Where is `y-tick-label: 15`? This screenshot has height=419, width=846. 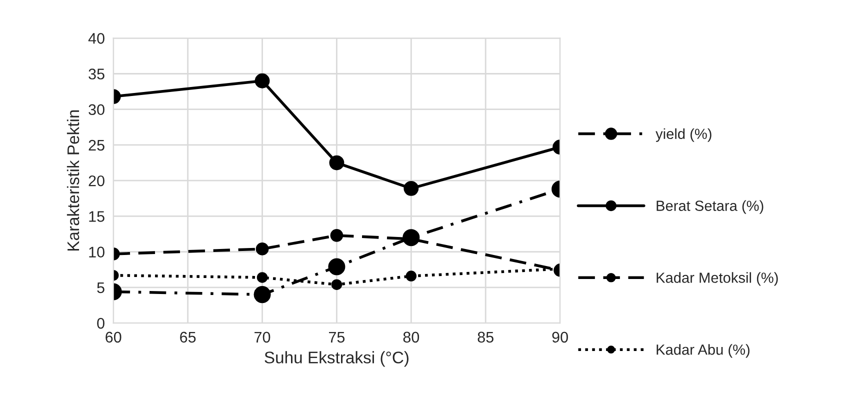
y-tick-label: 15 is located at coordinates (96, 216).